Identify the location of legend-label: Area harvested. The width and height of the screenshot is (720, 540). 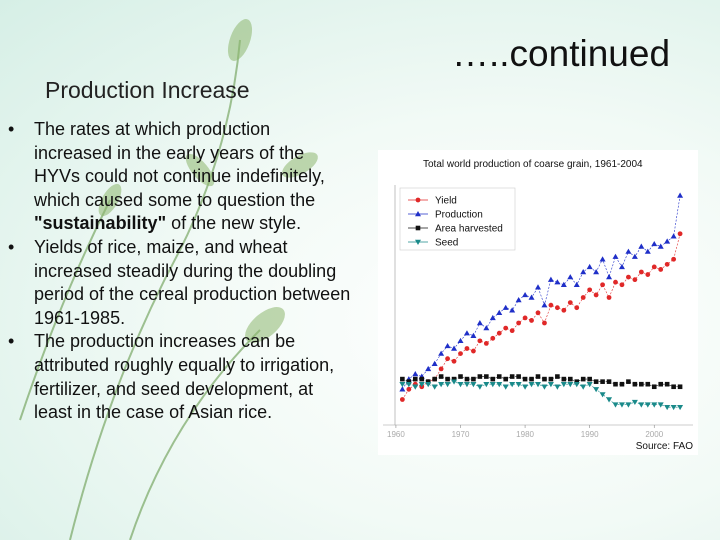
(469, 229).